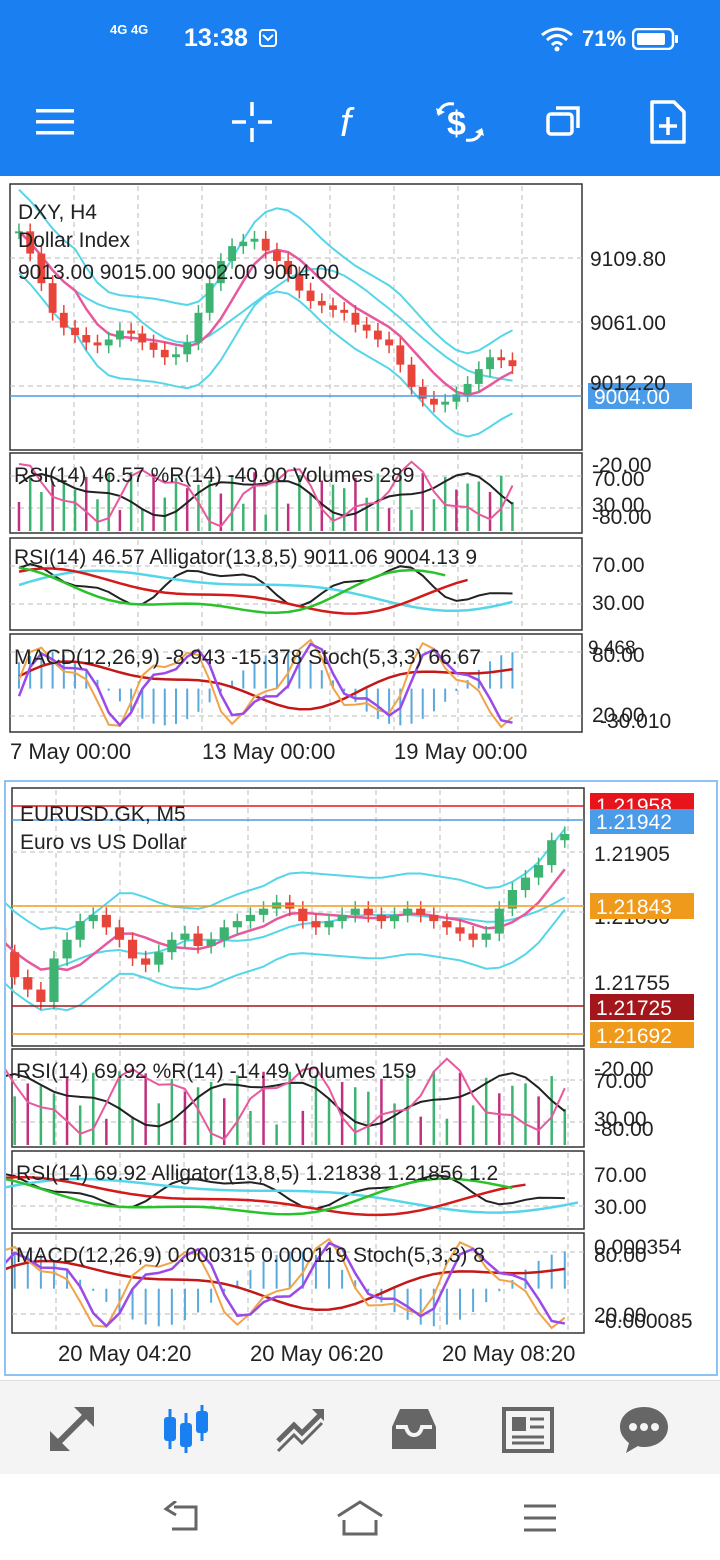 This screenshot has height=1560, width=720. I want to click on battery-icon, so click(655, 39).